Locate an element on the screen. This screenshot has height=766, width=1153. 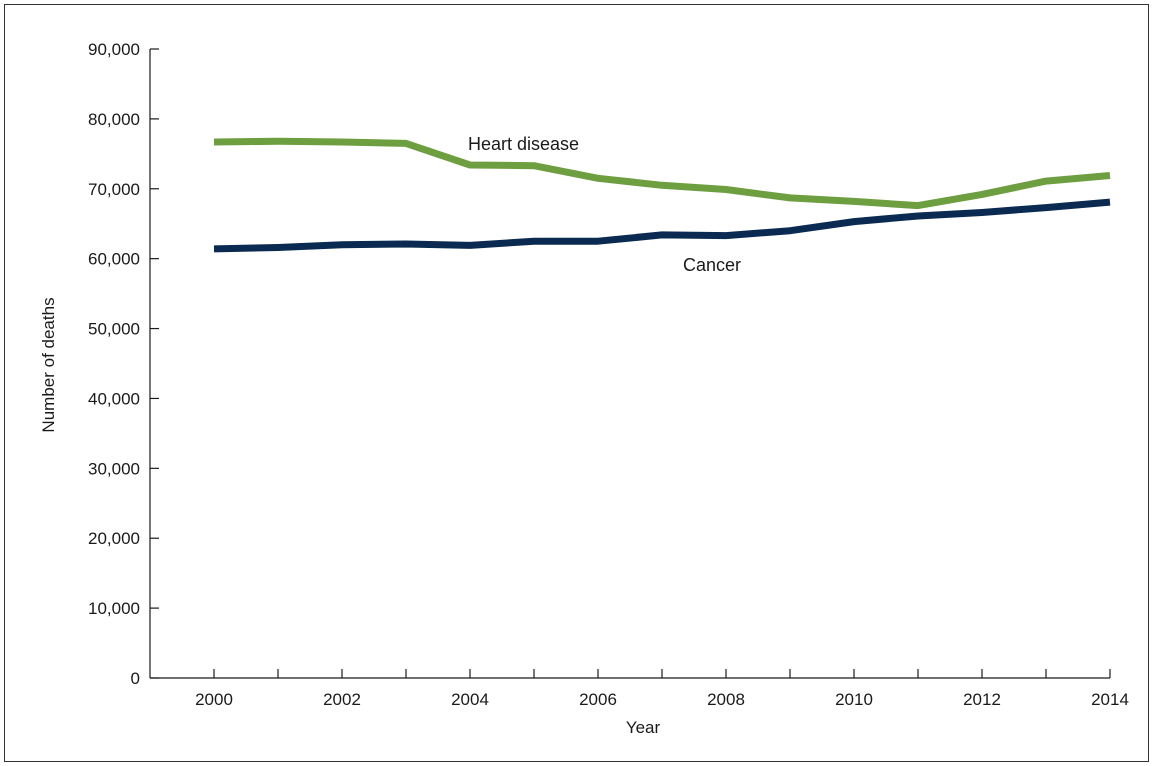
series-line-heart-disease is located at coordinates (662, 173).